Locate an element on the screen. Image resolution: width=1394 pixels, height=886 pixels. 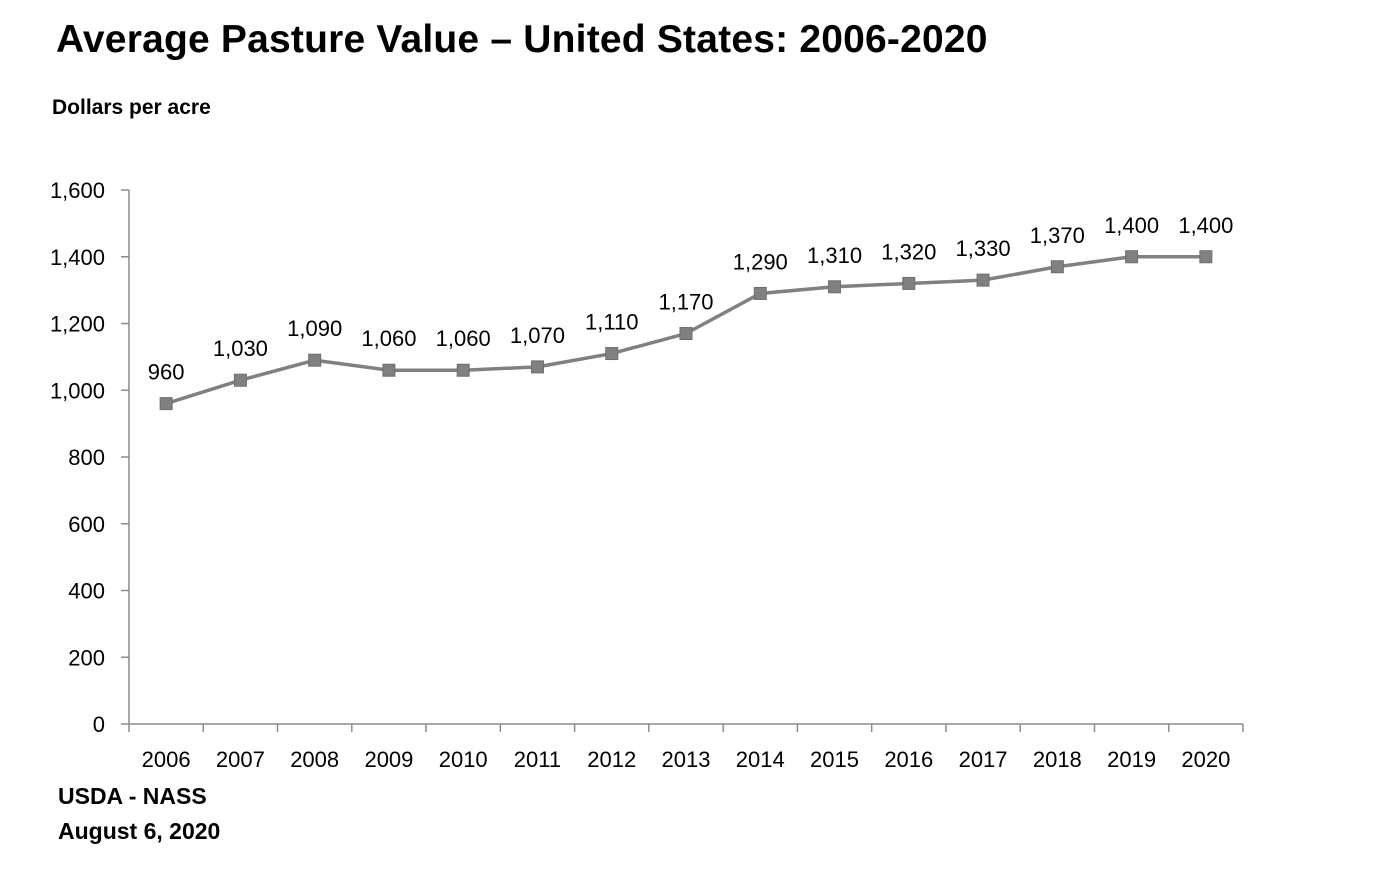
x-tick-label: 2019 is located at coordinates (1131, 759).